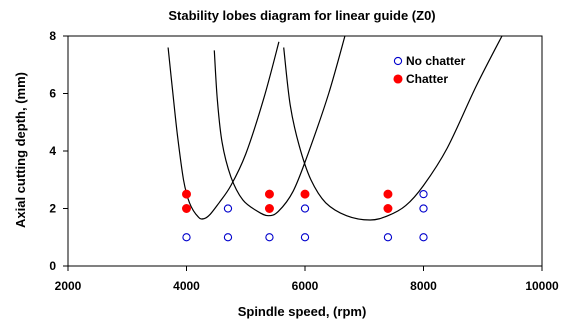 The image size is (564, 324). What do you see at coordinates (186, 286) in the screenshot?
I see `x-tick-label: 4000` at bounding box center [186, 286].